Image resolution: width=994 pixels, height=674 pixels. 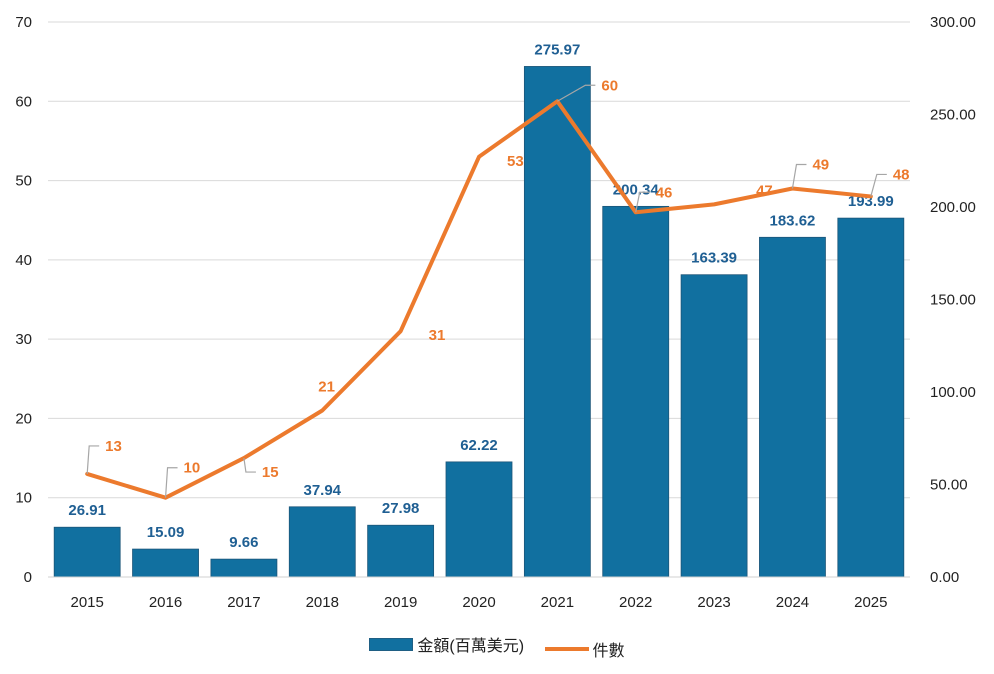 I want to click on y-left-tick-label: 10, so click(x=23, y=498).